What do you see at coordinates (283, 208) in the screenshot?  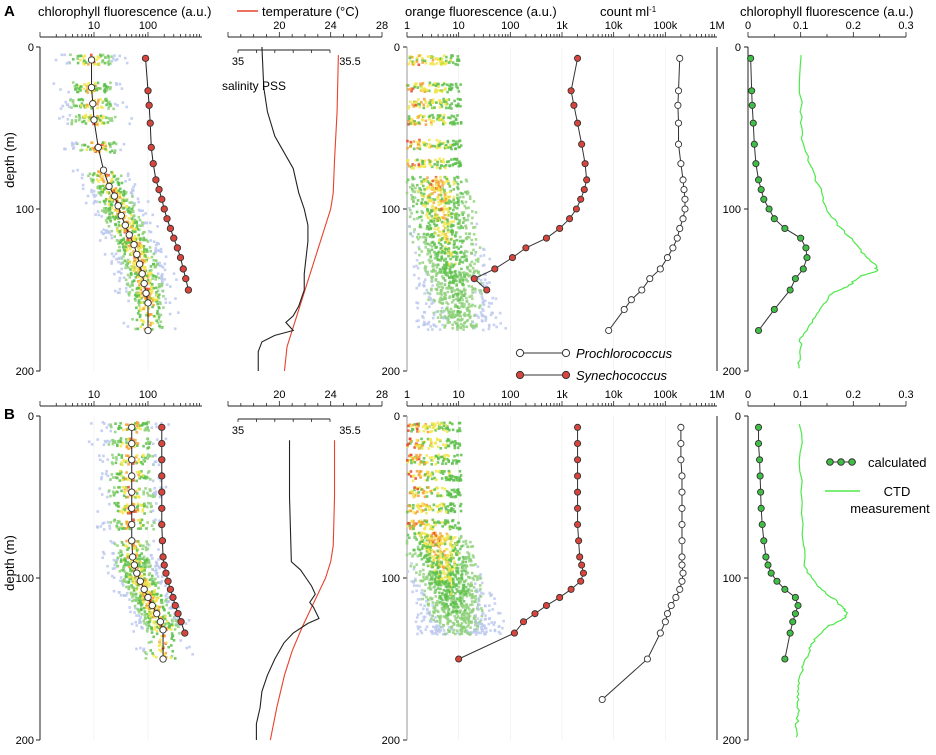 I see `salinity-line` at bounding box center [283, 208].